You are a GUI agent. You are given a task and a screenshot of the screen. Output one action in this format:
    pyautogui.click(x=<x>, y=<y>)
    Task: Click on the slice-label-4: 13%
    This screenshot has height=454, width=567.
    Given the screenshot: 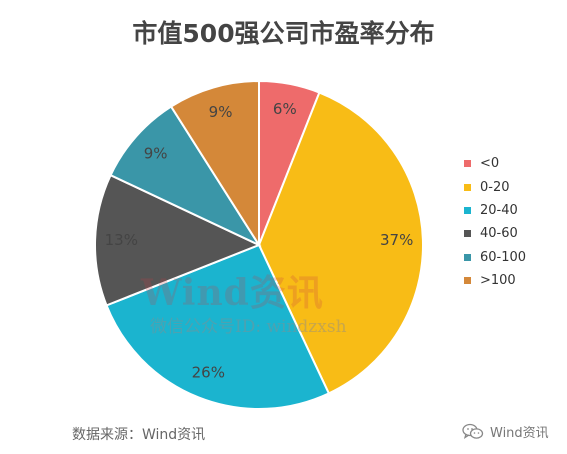 What is the action you would take?
    pyautogui.click(x=121, y=240)
    